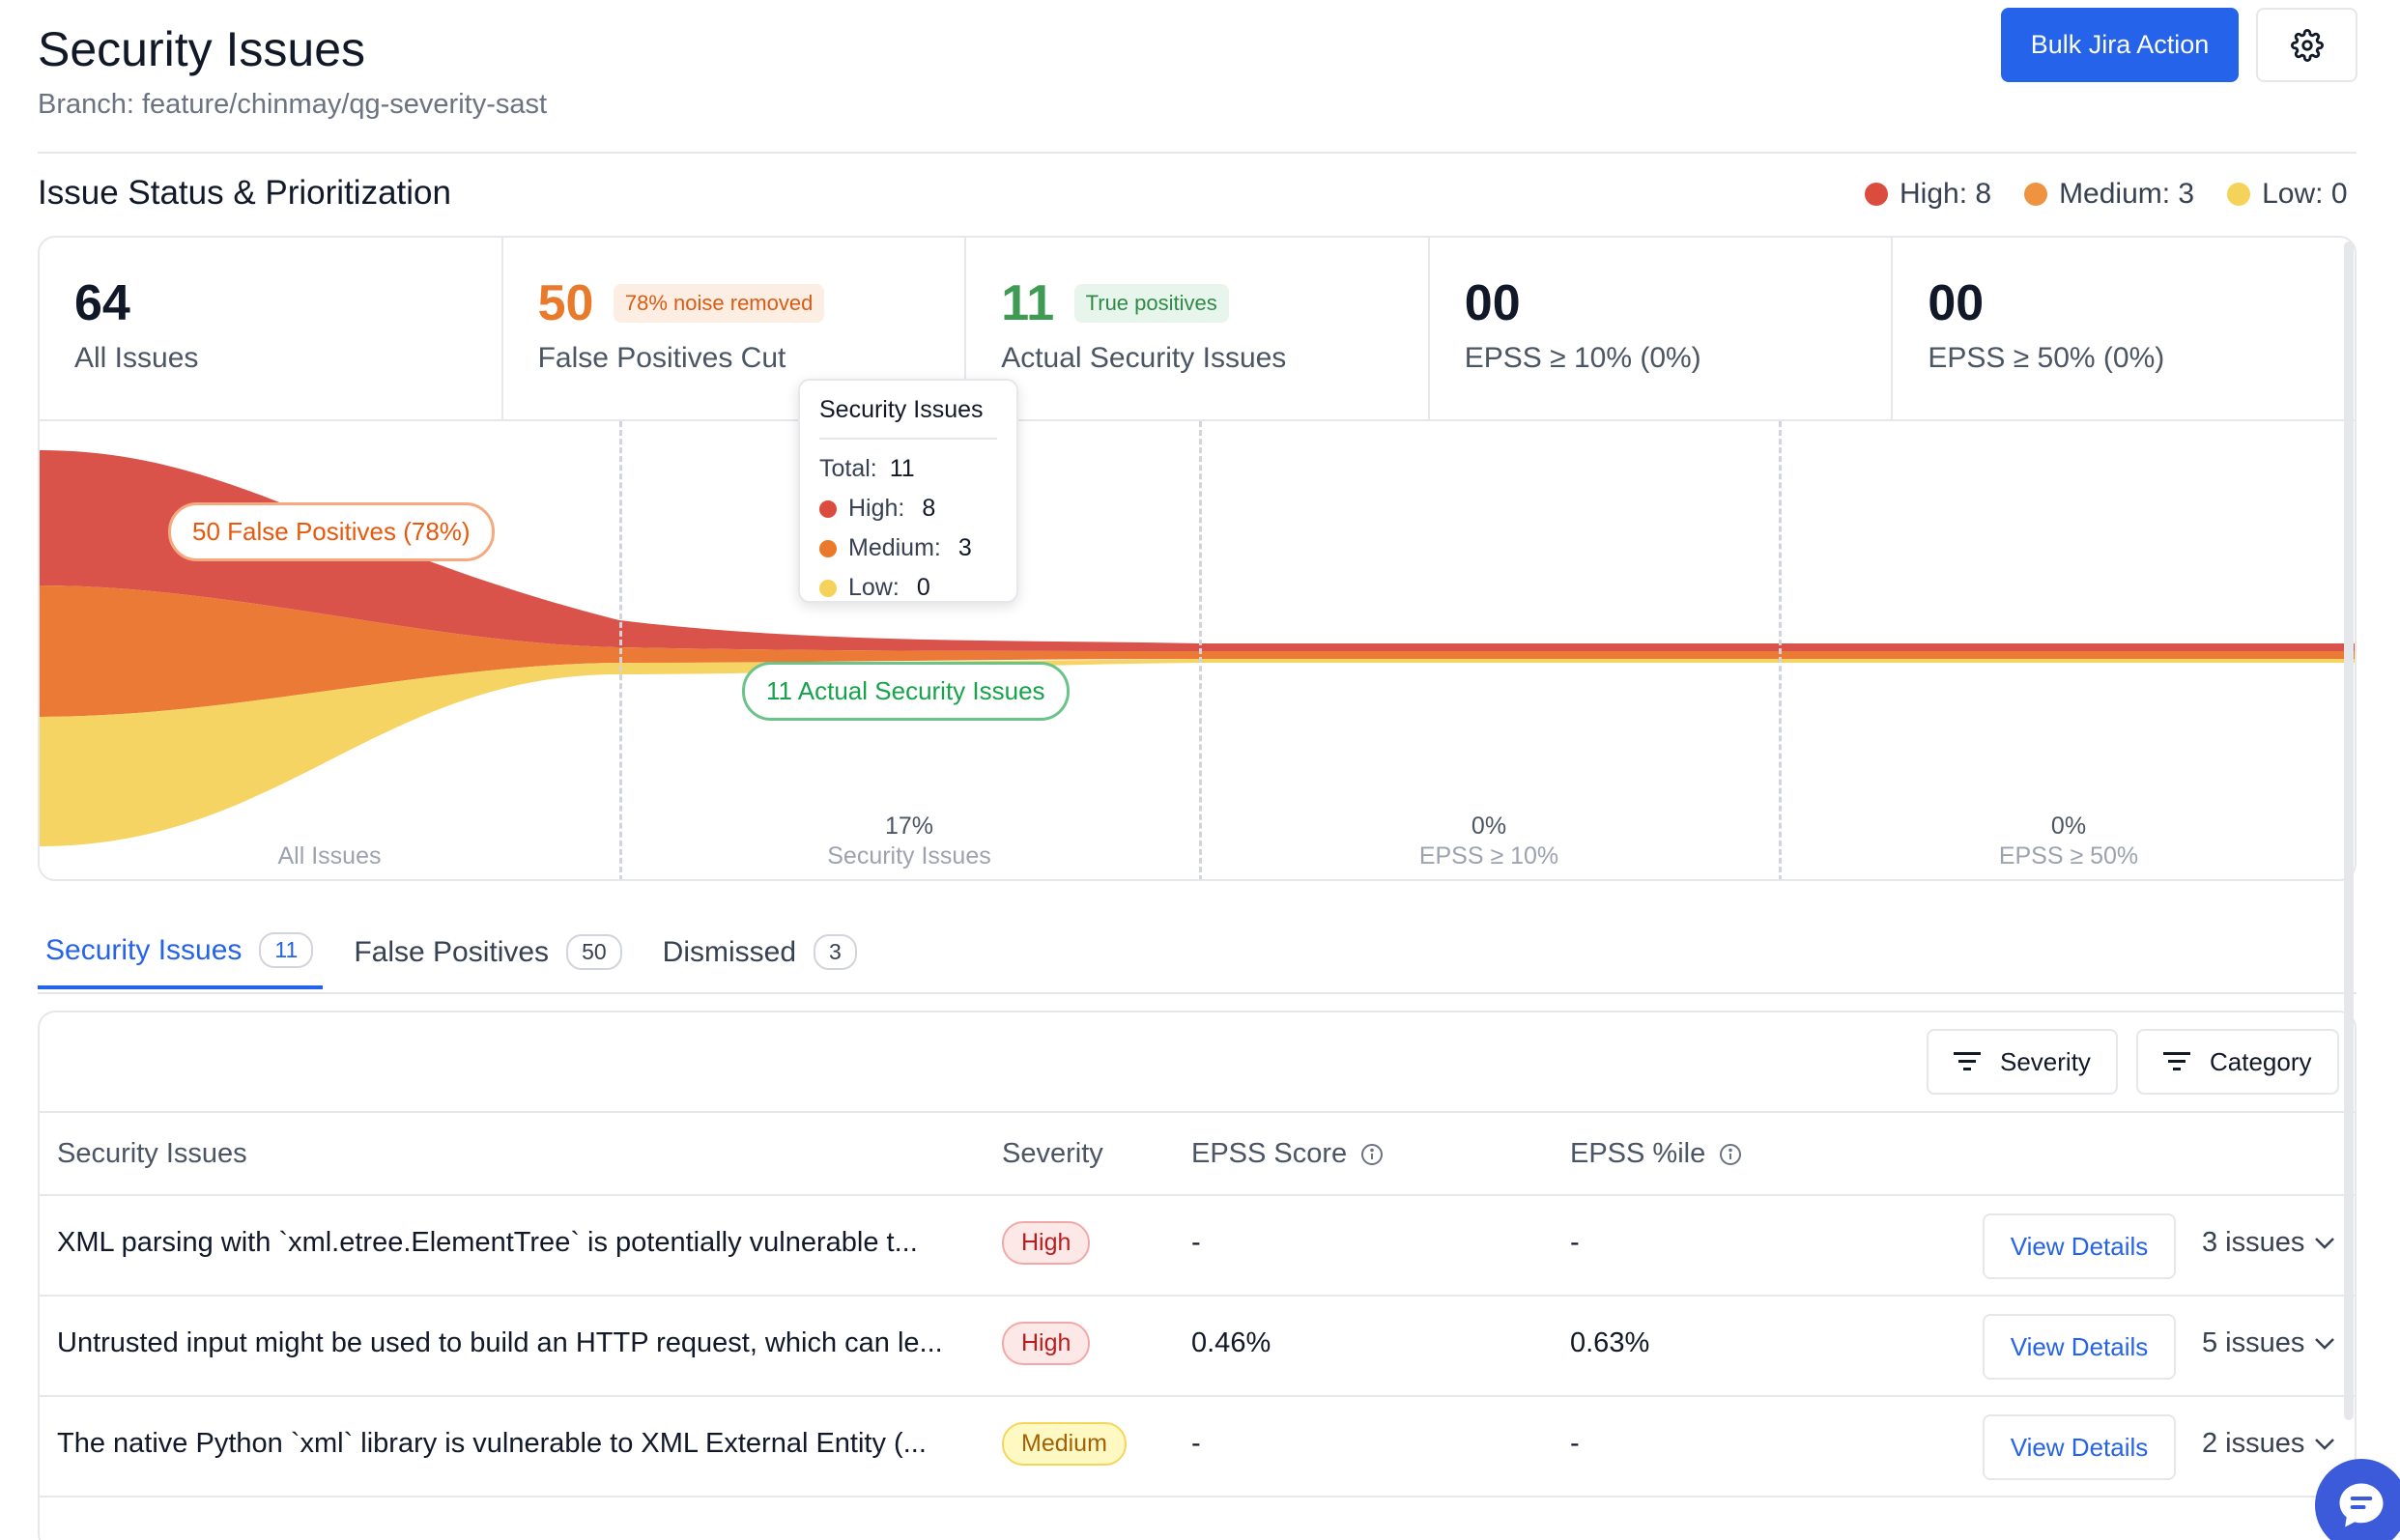 This screenshot has width=2400, height=1540. I want to click on severity-legend: High: 8 Medium: 3 Low: 0, so click(2106, 194).